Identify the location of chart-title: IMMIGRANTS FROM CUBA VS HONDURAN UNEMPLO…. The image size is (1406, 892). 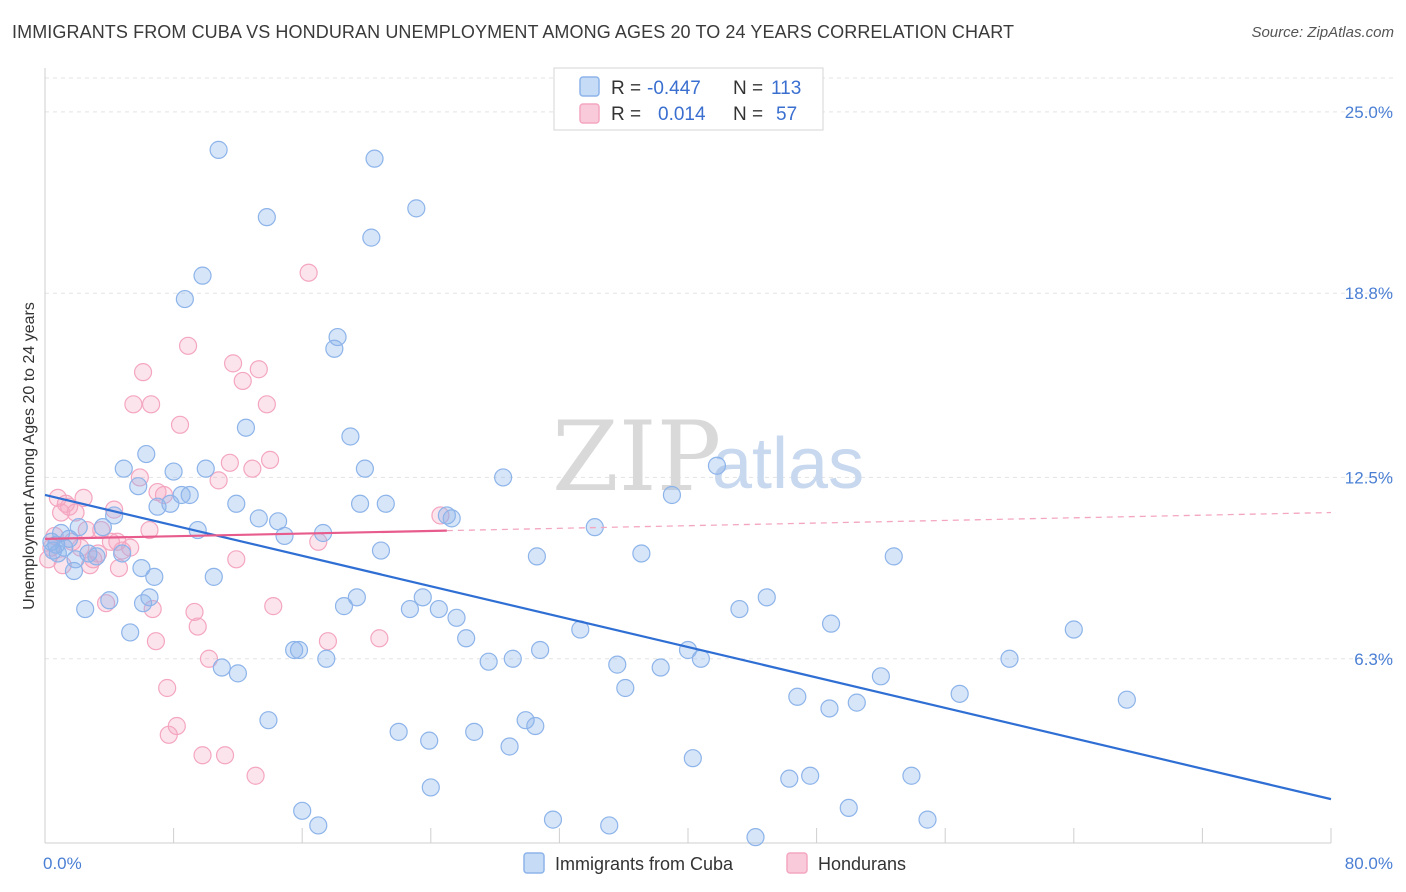
(513, 32).